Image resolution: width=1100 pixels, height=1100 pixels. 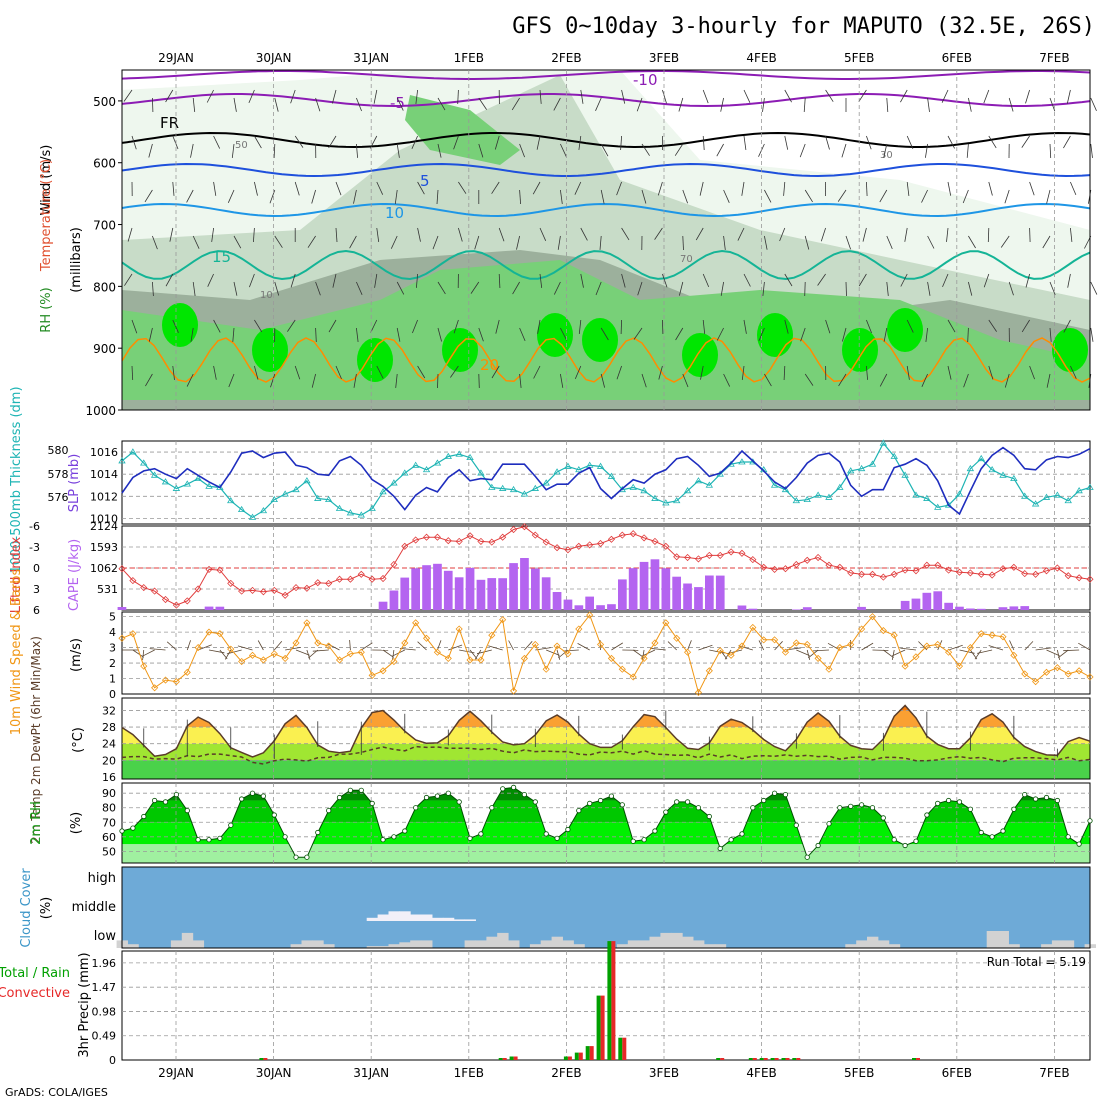 What do you see at coordinates (1054, 58) in the screenshot?
I see `day-label-top: 7FEB` at bounding box center [1054, 58].